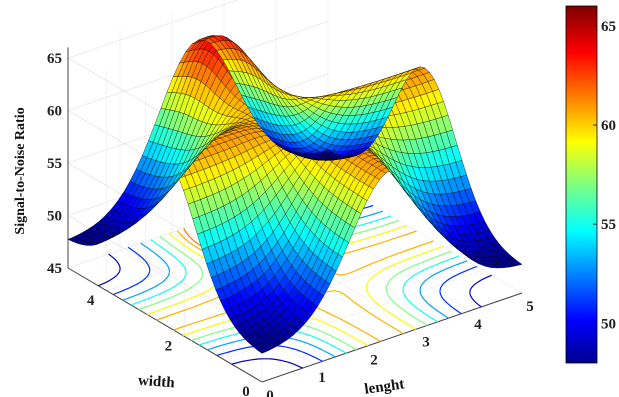  What do you see at coordinates (165, 325) in the screenshot?
I see `y-axis-line` at bounding box center [165, 325].